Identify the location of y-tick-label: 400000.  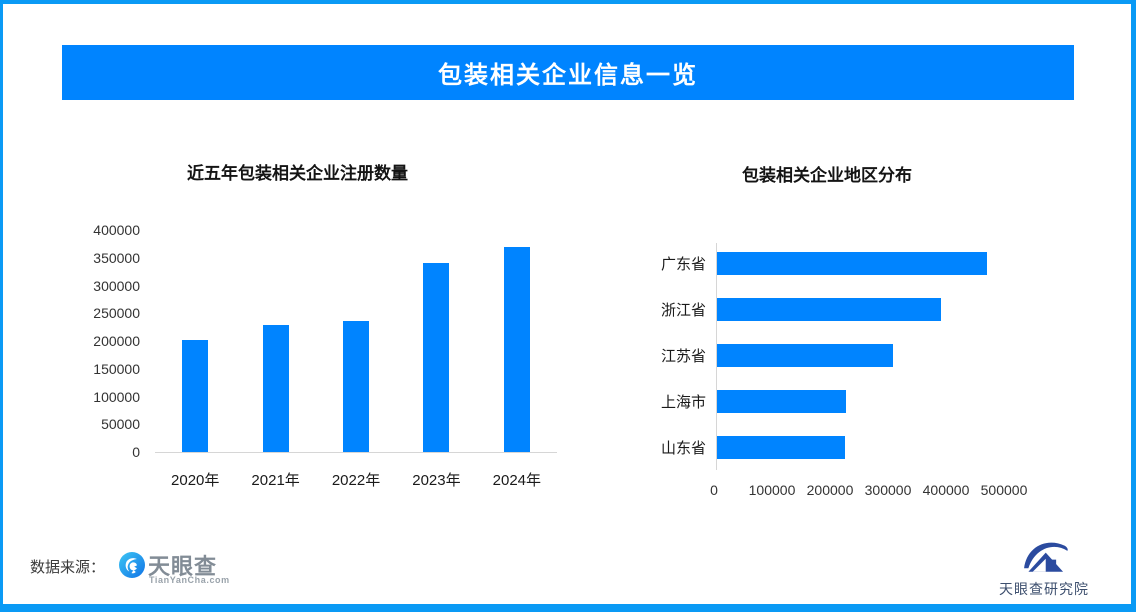
(116, 230).